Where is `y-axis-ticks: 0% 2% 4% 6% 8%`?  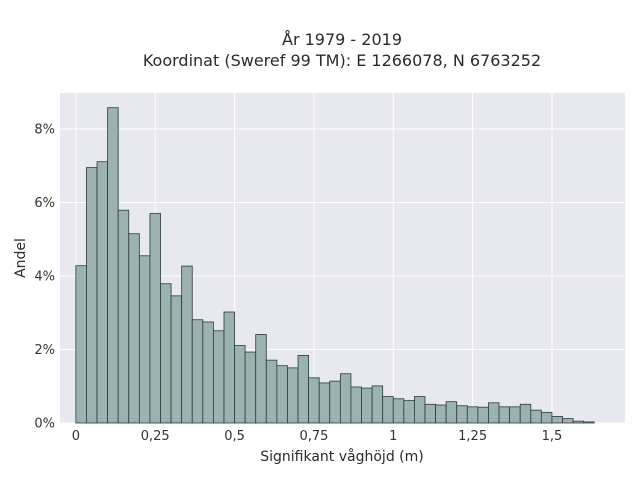 y-axis-ticks: 0% 2% 4% 6% 8% is located at coordinates (44, 277).